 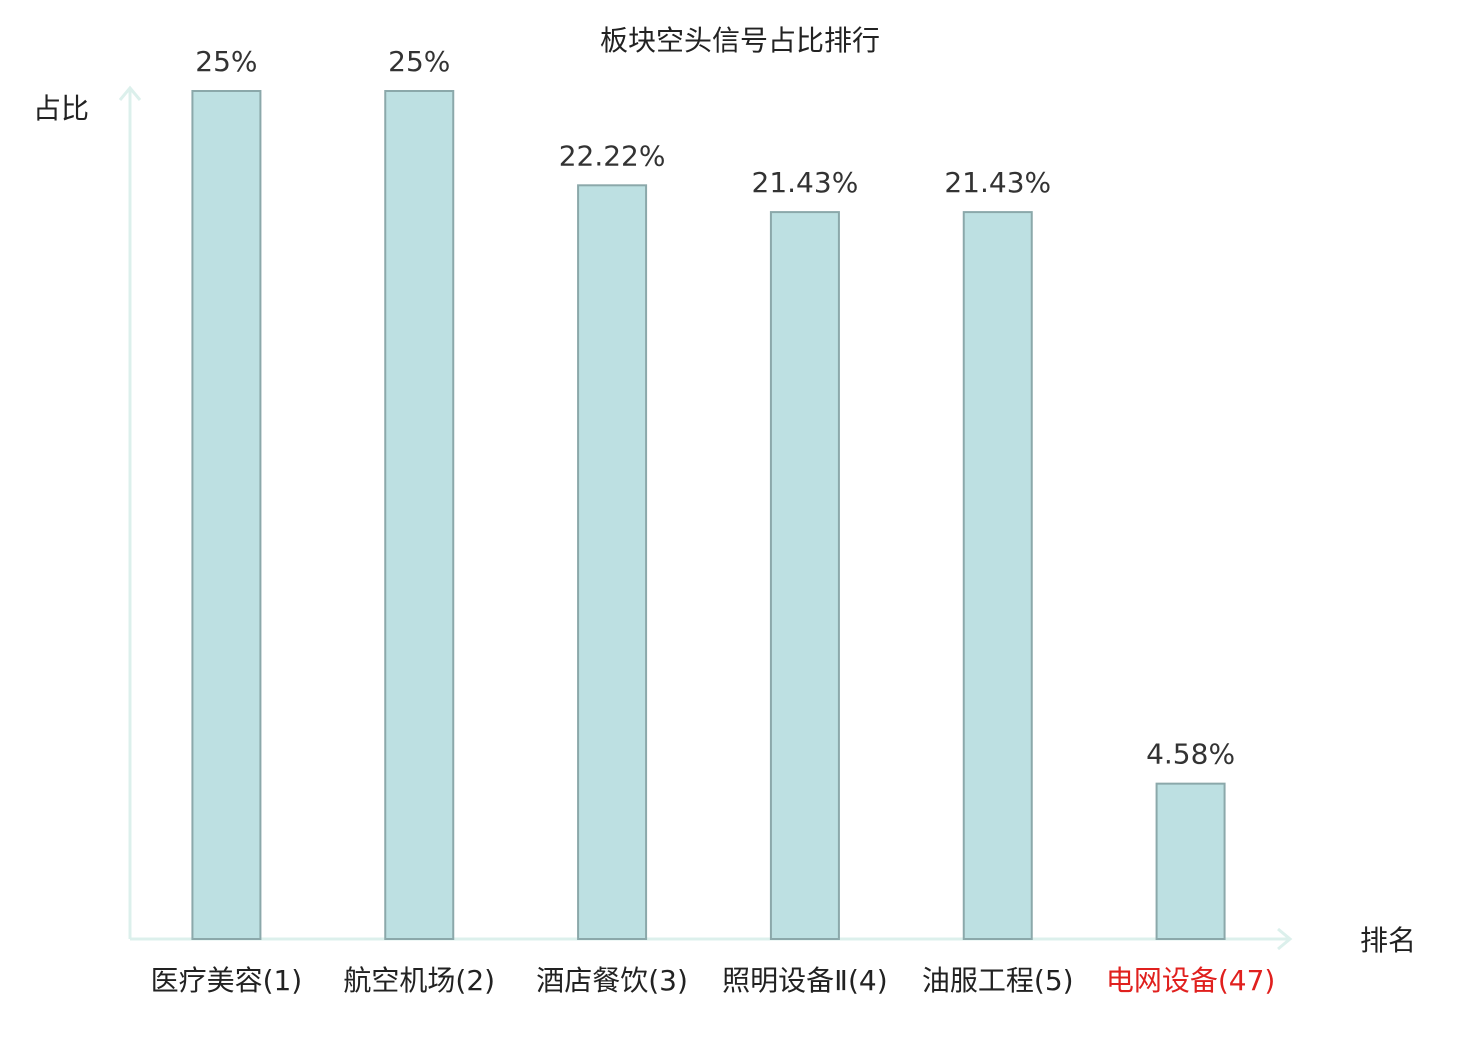 What do you see at coordinates (61, 108) in the screenshot?
I see `y-axis-label: 占比` at bounding box center [61, 108].